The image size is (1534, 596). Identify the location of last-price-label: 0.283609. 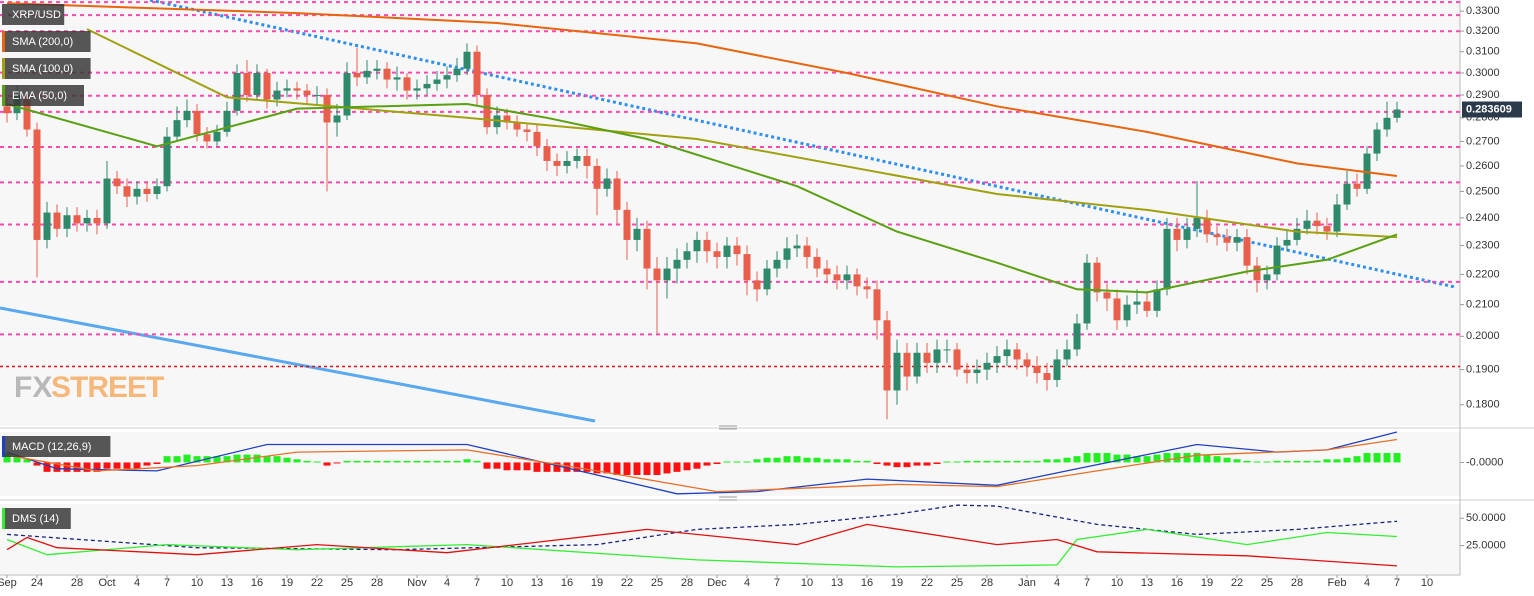
(1489, 109).